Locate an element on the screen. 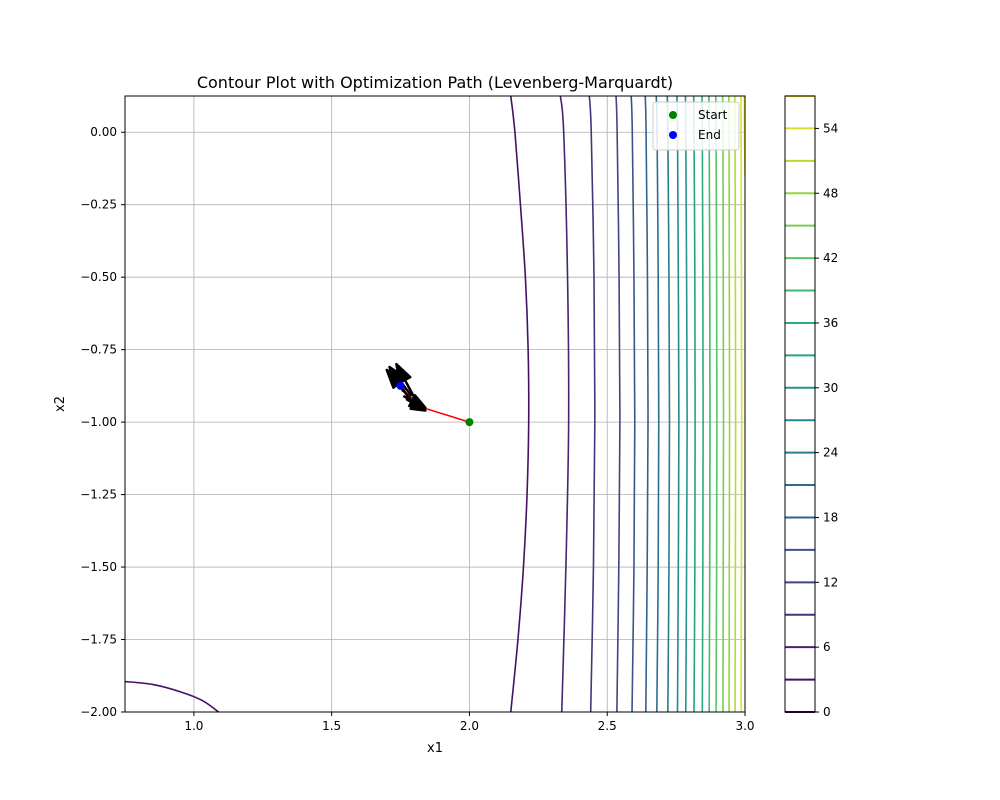 The height and width of the screenshot is (800, 1000). x-axis: 1.0 1.5 2.0 2.5 3.0 is located at coordinates (469, 722).